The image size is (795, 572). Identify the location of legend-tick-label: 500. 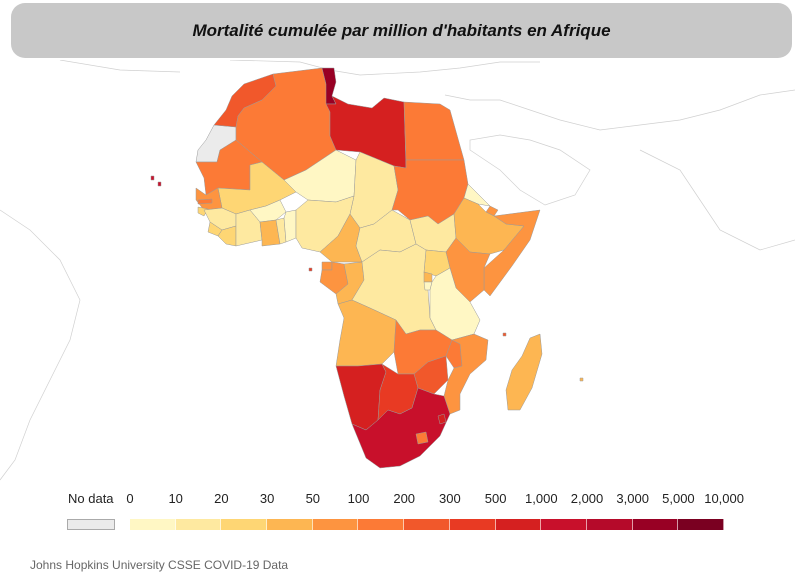
(495, 498).